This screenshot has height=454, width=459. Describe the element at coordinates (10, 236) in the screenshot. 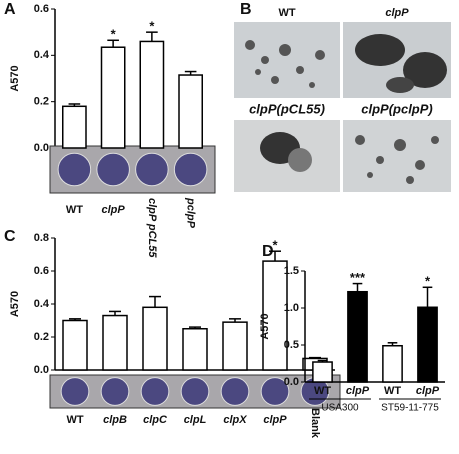

I see `panel-label: C` at that location.